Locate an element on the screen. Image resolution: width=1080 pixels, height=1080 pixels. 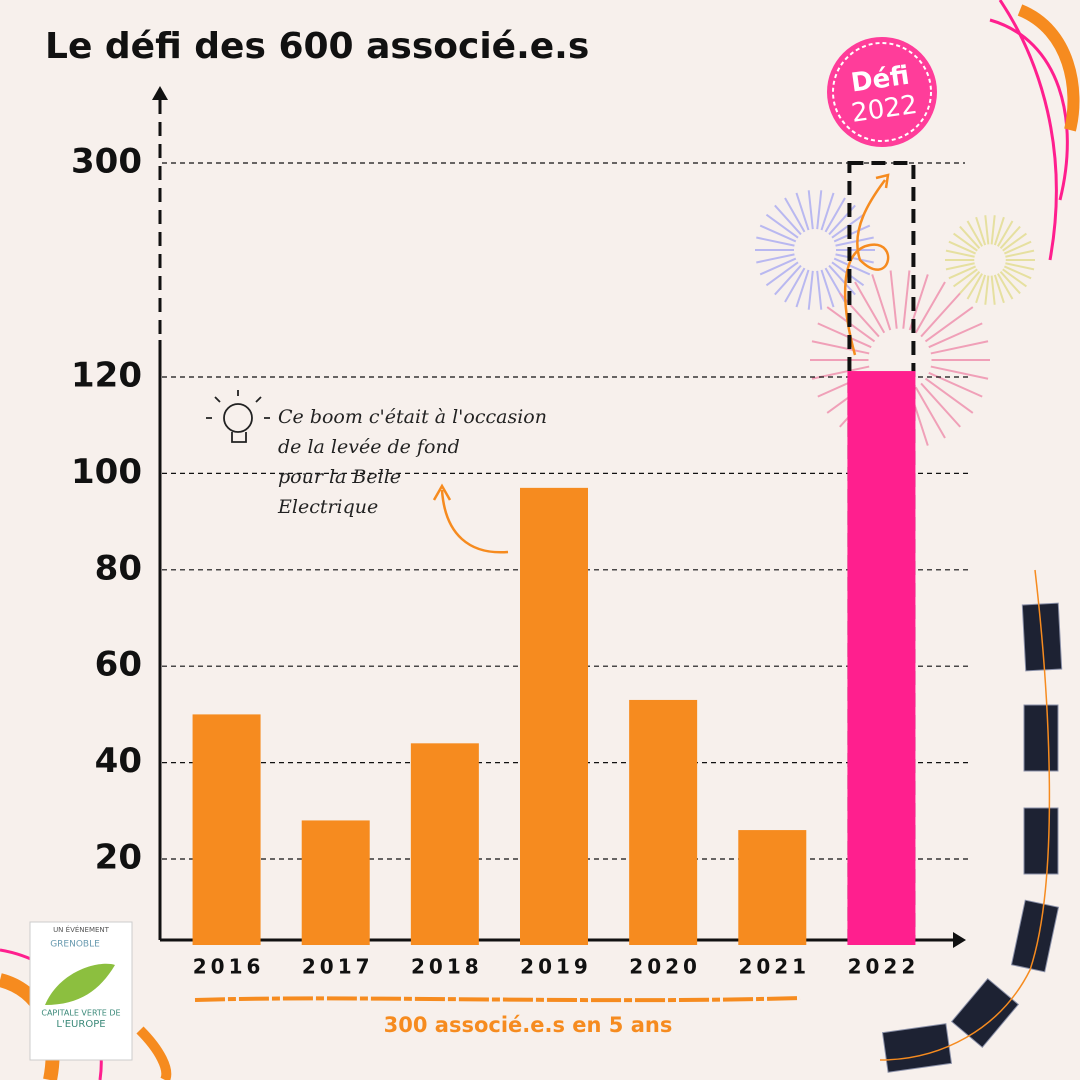
y-tick-label: 100 is located at coordinates (106, 472).